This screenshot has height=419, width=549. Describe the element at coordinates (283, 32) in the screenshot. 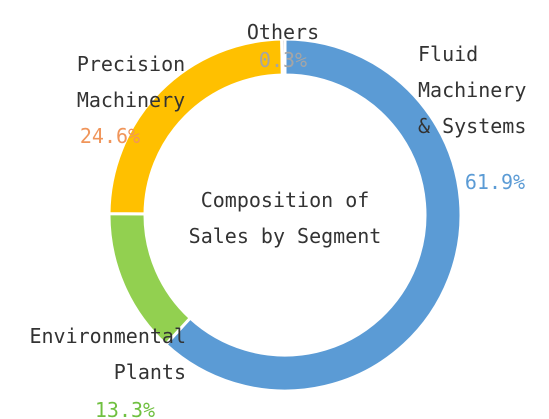

I see `slice-label: Others` at that location.